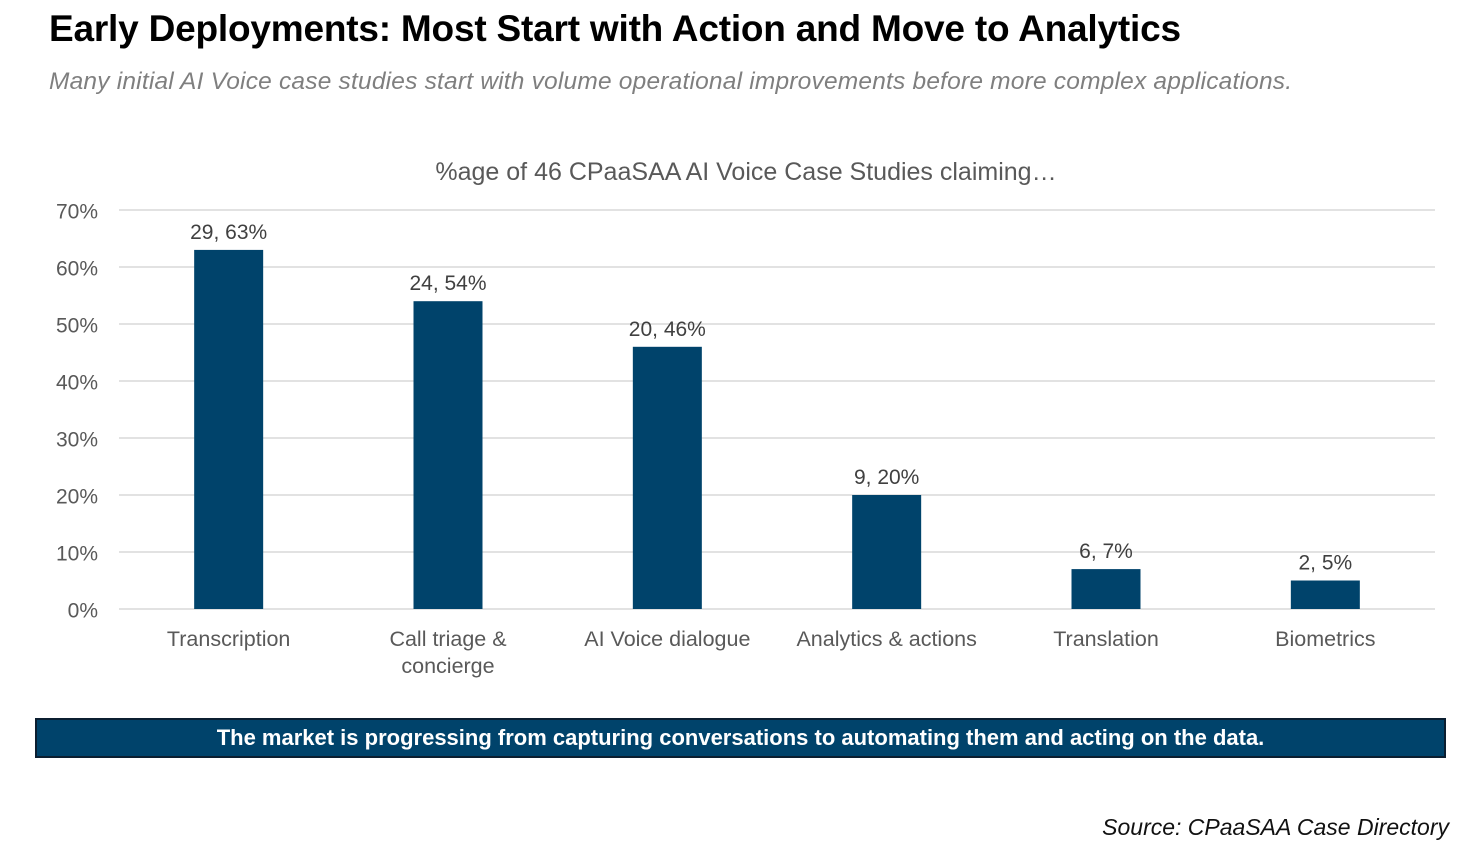  What do you see at coordinates (1106, 639) in the screenshot?
I see `x-tick-label: Translation` at bounding box center [1106, 639].